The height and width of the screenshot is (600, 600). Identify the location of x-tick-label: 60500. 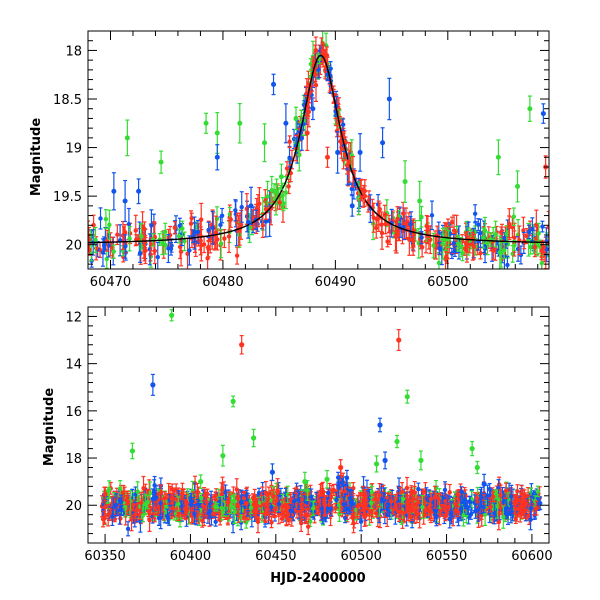
(447, 282).